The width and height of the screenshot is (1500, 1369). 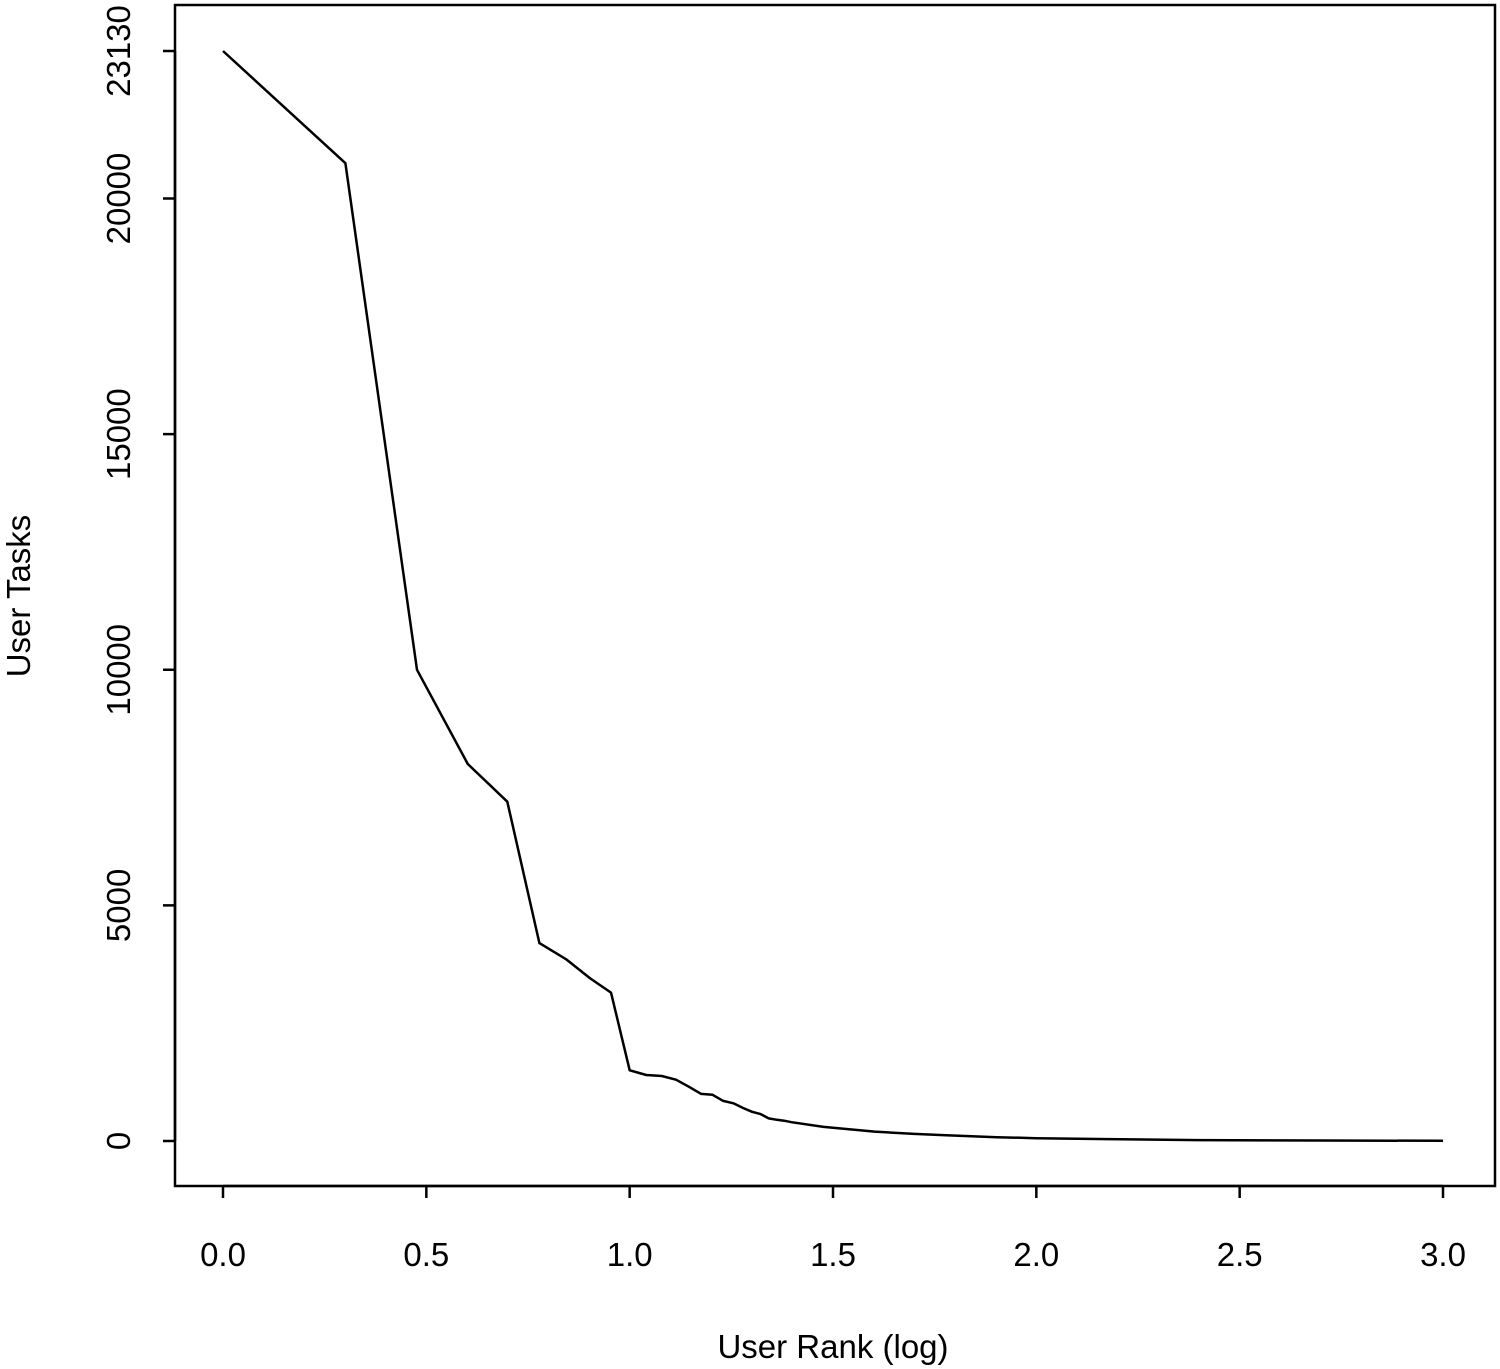 What do you see at coordinates (833, 1228) in the screenshot?
I see `x-axis: 0.0 0.5 1.0 1.5 2.0 2.5 3.0` at bounding box center [833, 1228].